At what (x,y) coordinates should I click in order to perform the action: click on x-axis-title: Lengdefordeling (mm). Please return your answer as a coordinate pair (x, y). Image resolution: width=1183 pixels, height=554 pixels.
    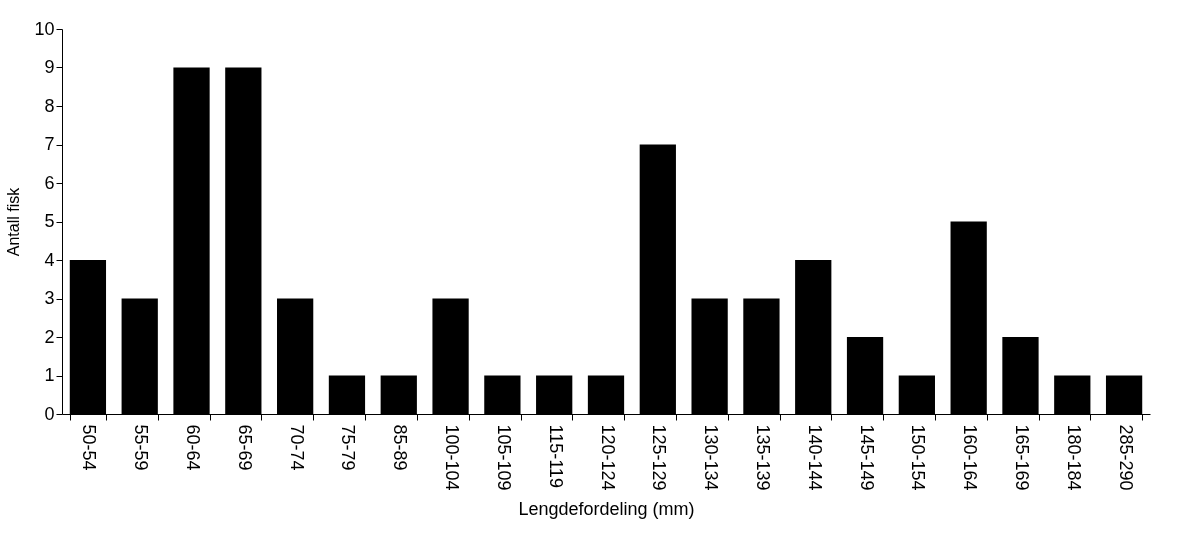
    Looking at the image, I should click on (606, 508).